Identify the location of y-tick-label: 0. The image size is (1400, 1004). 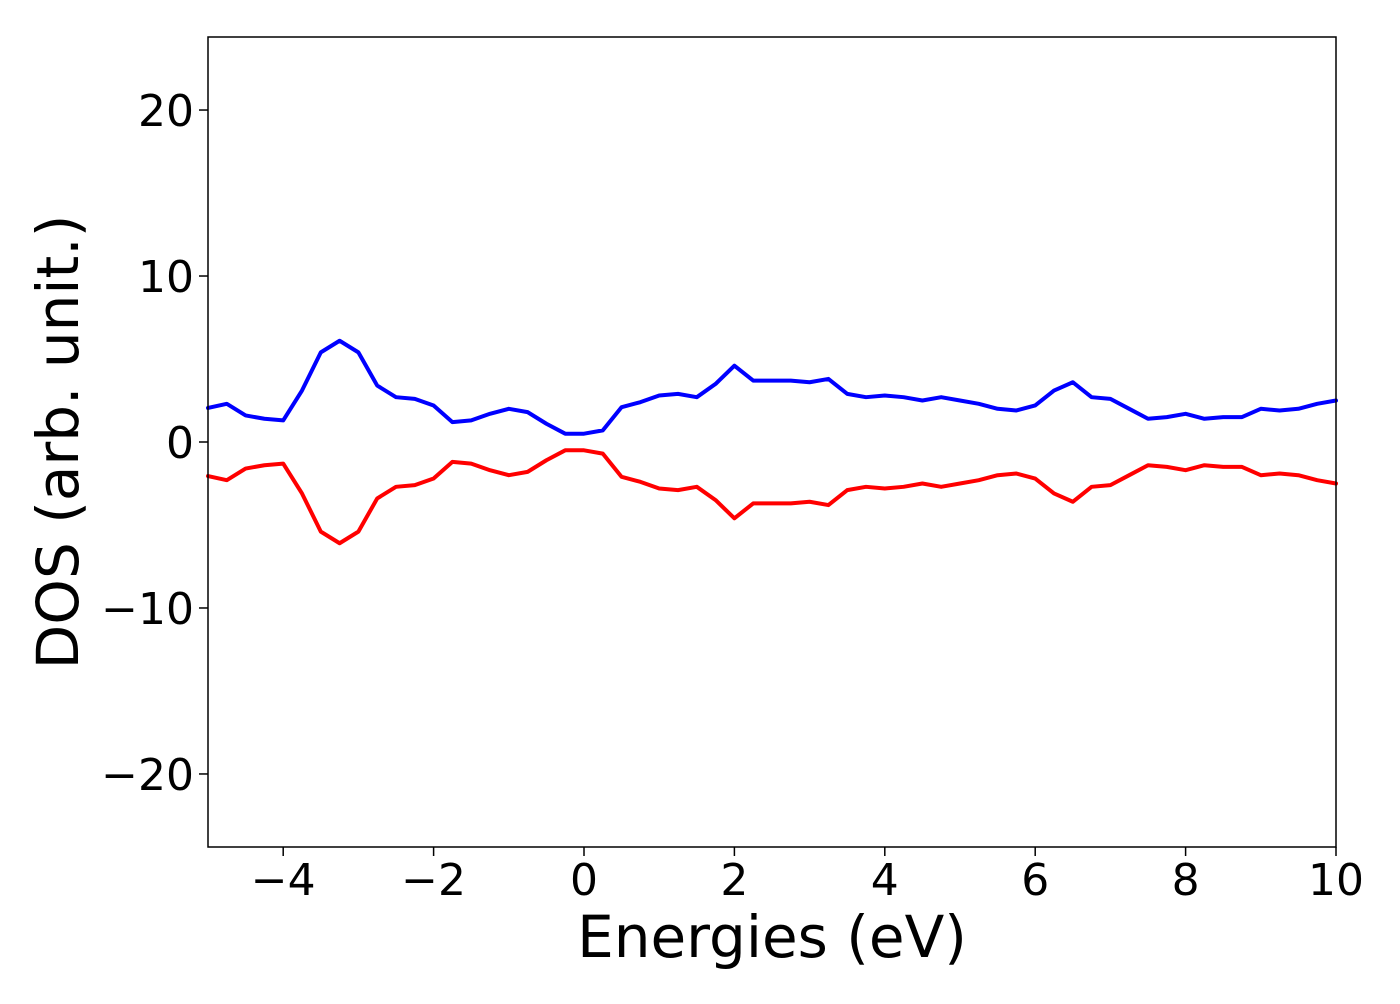
(180, 443).